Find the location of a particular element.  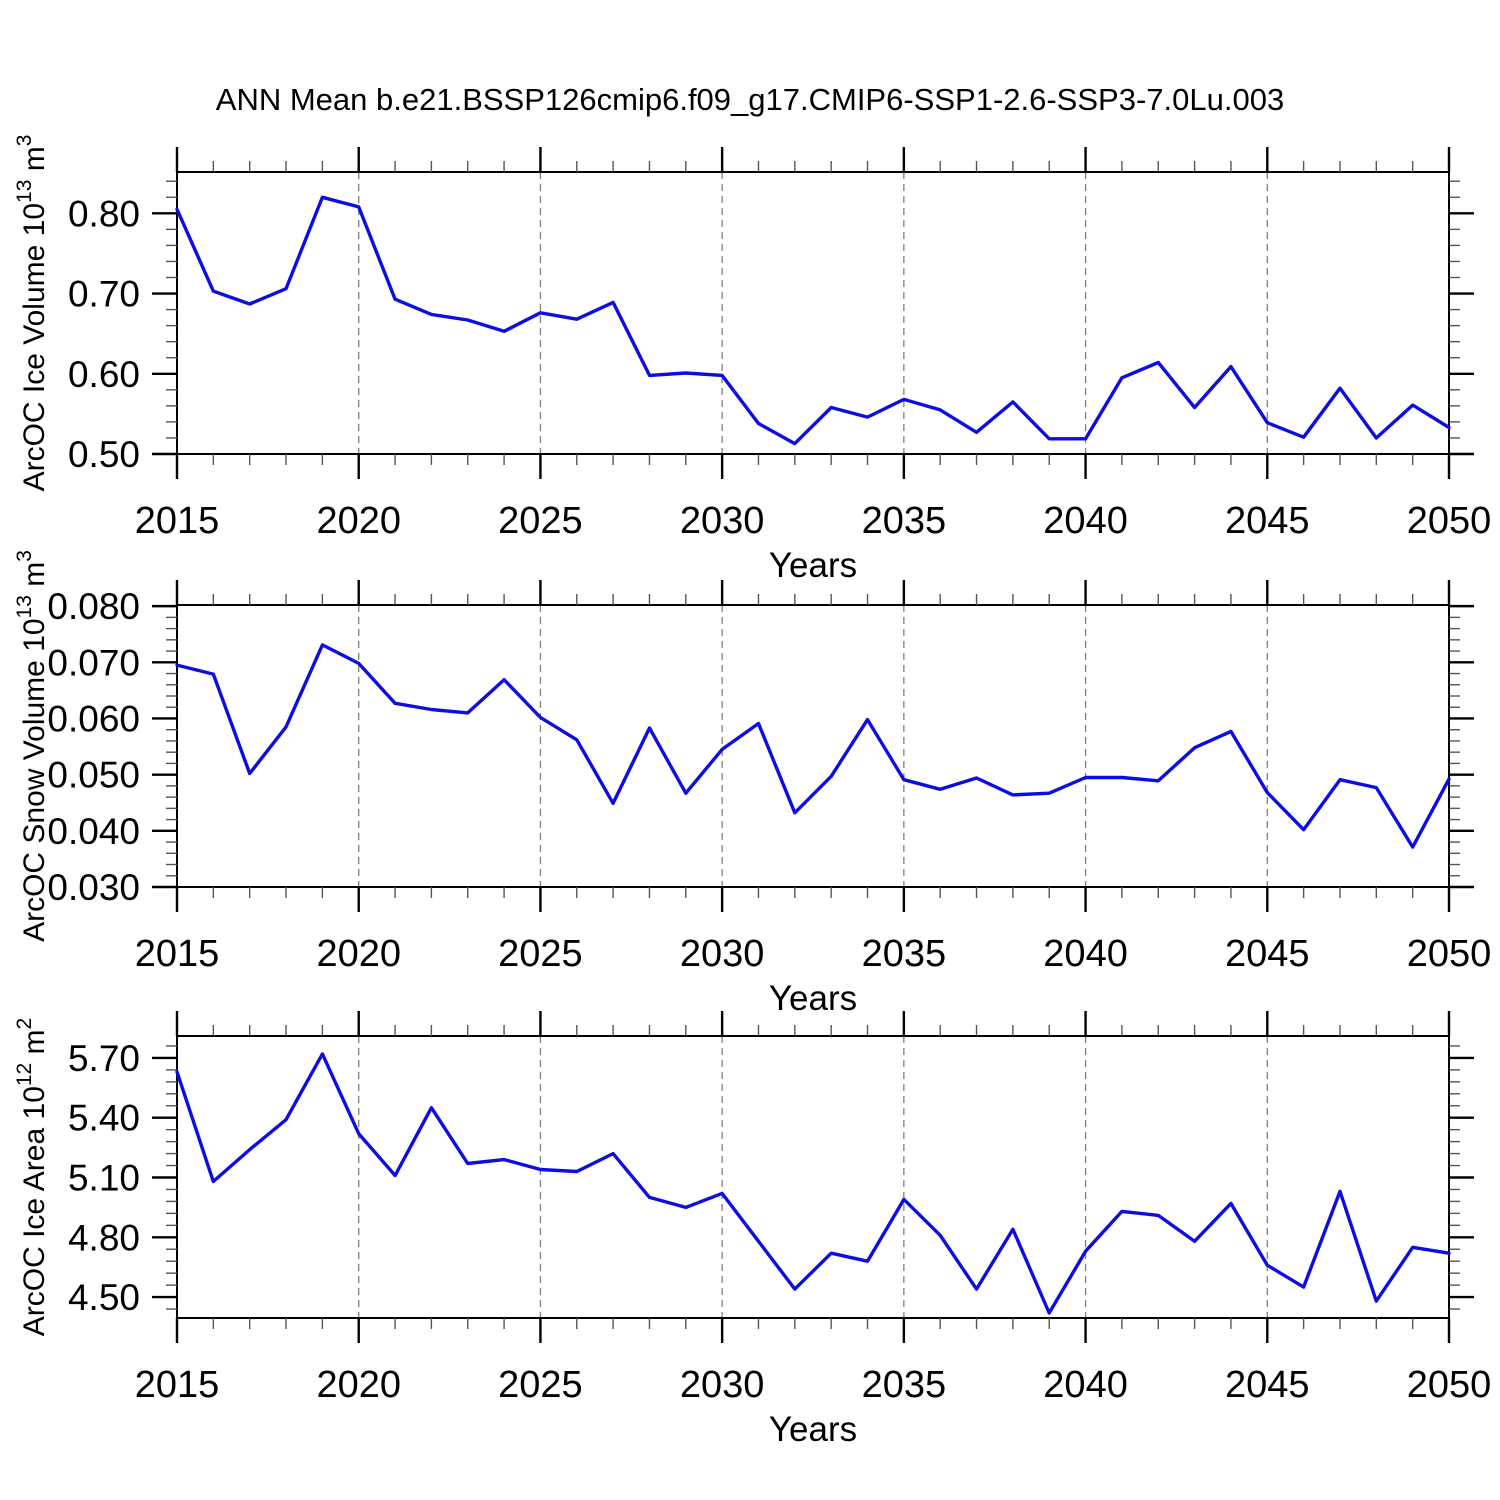

y-tick-label: 4.50 is located at coordinates (104, 1297).